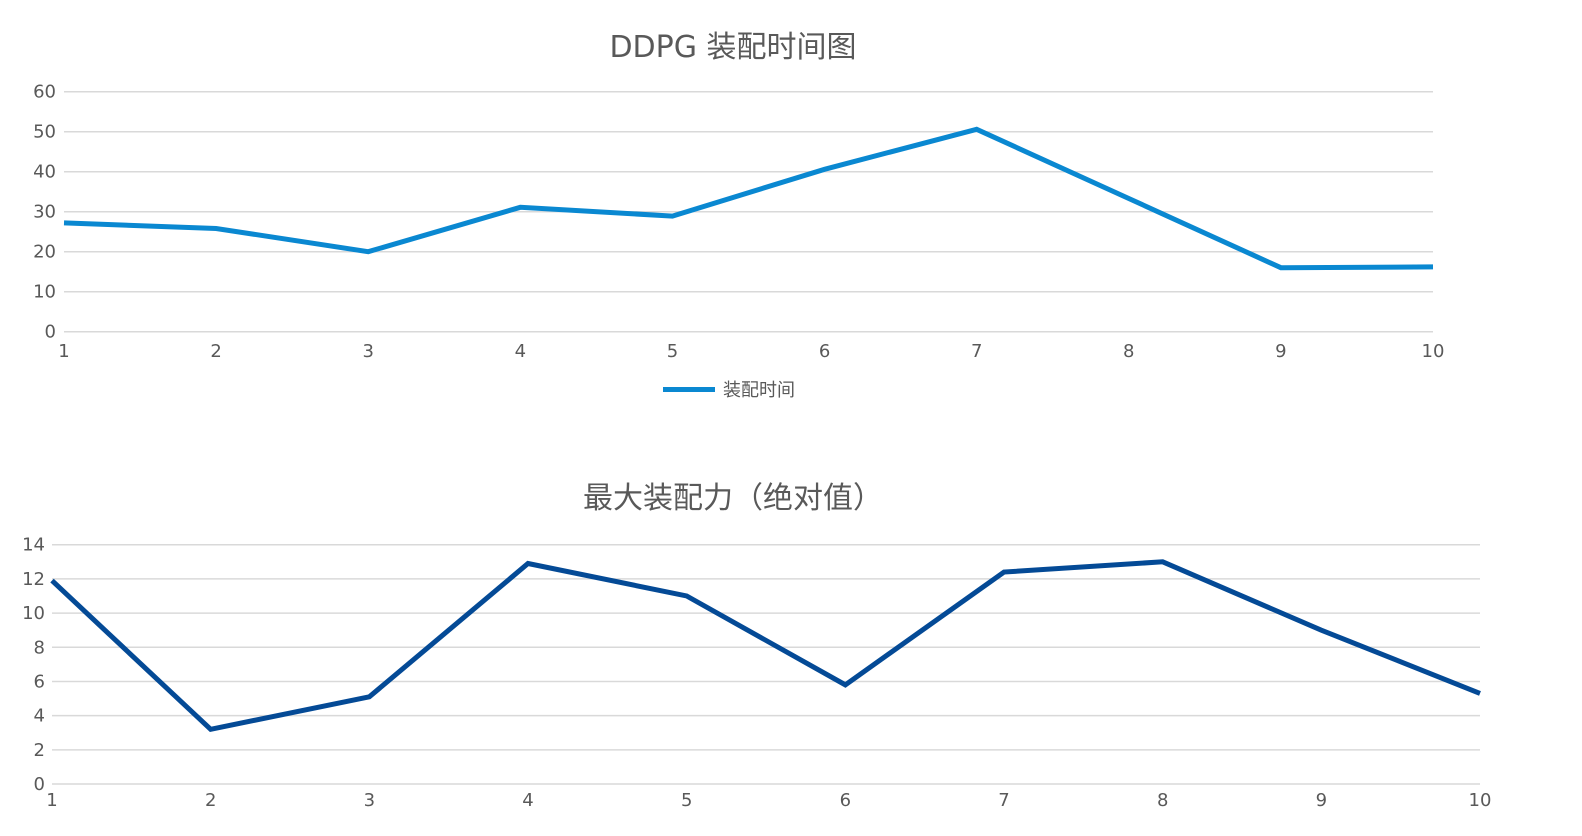  Describe the element at coordinates (39, 681) in the screenshot. I see `y-tick-label: 6` at that location.